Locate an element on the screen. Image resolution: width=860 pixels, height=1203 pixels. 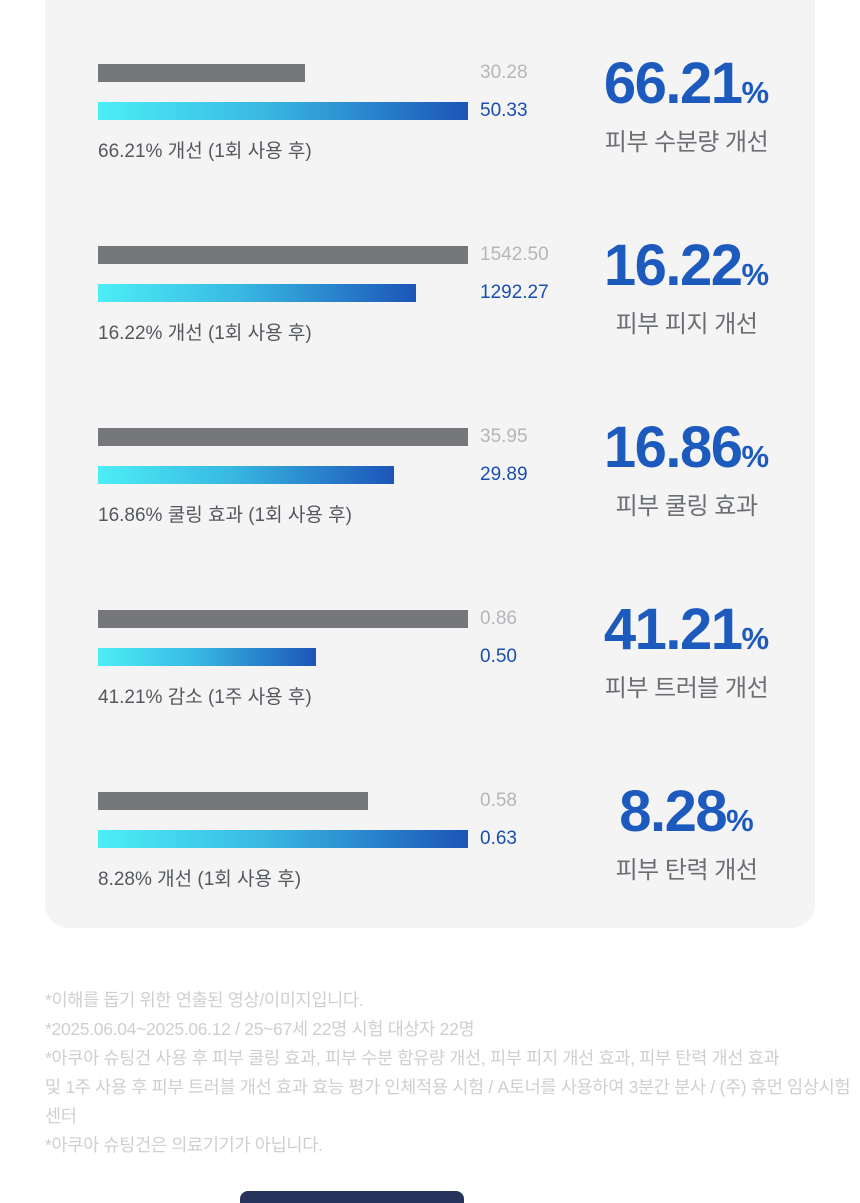
stat-number: 66.21% is located at coordinates (686, 83).